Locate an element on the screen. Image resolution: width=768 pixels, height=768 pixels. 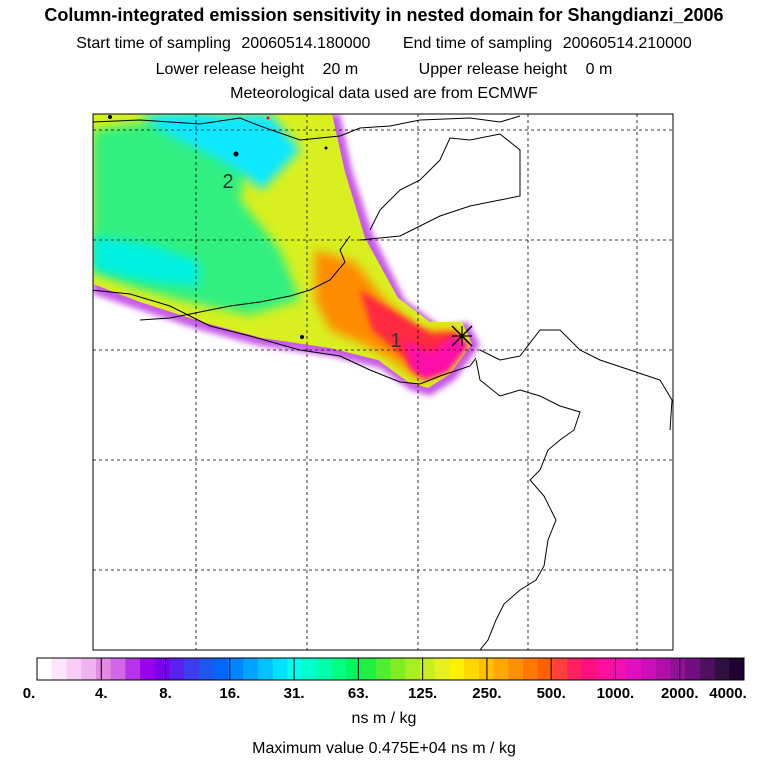
coast-bay is located at coordinates (500, 355).